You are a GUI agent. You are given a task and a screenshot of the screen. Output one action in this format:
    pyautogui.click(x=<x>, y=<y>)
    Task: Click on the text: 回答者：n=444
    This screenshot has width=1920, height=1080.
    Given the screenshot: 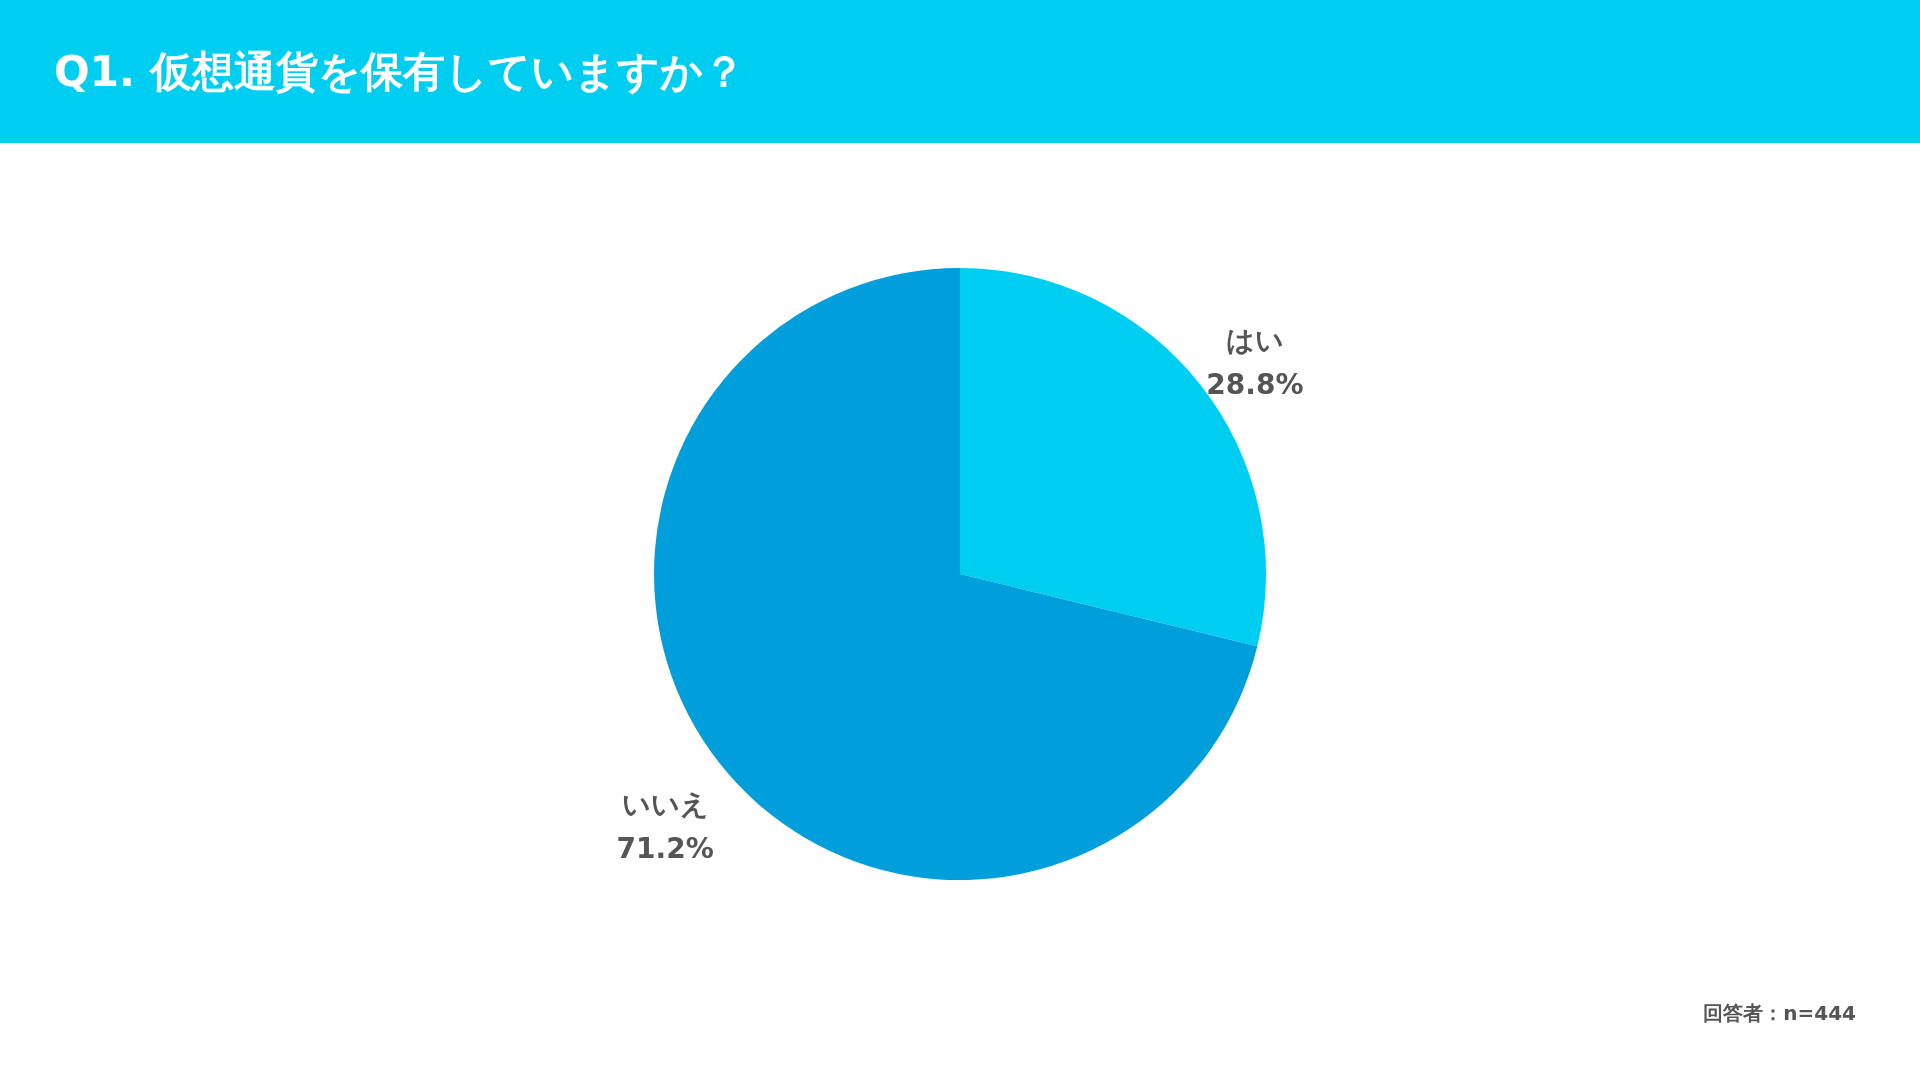 What is the action you would take?
    pyautogui.click(x=1779, y=1013)
    